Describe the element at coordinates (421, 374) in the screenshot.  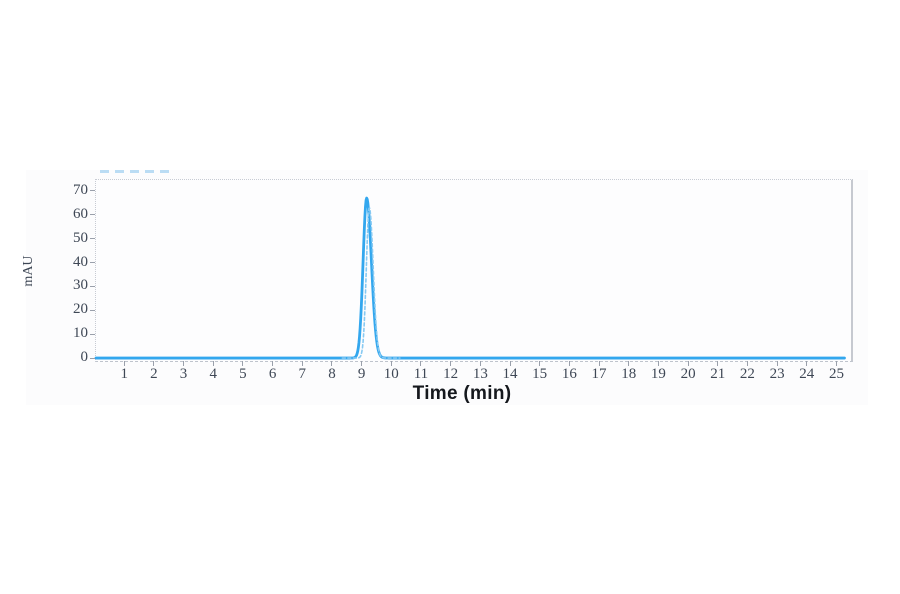
I see `x-axis-tick-label: 11` at that location.